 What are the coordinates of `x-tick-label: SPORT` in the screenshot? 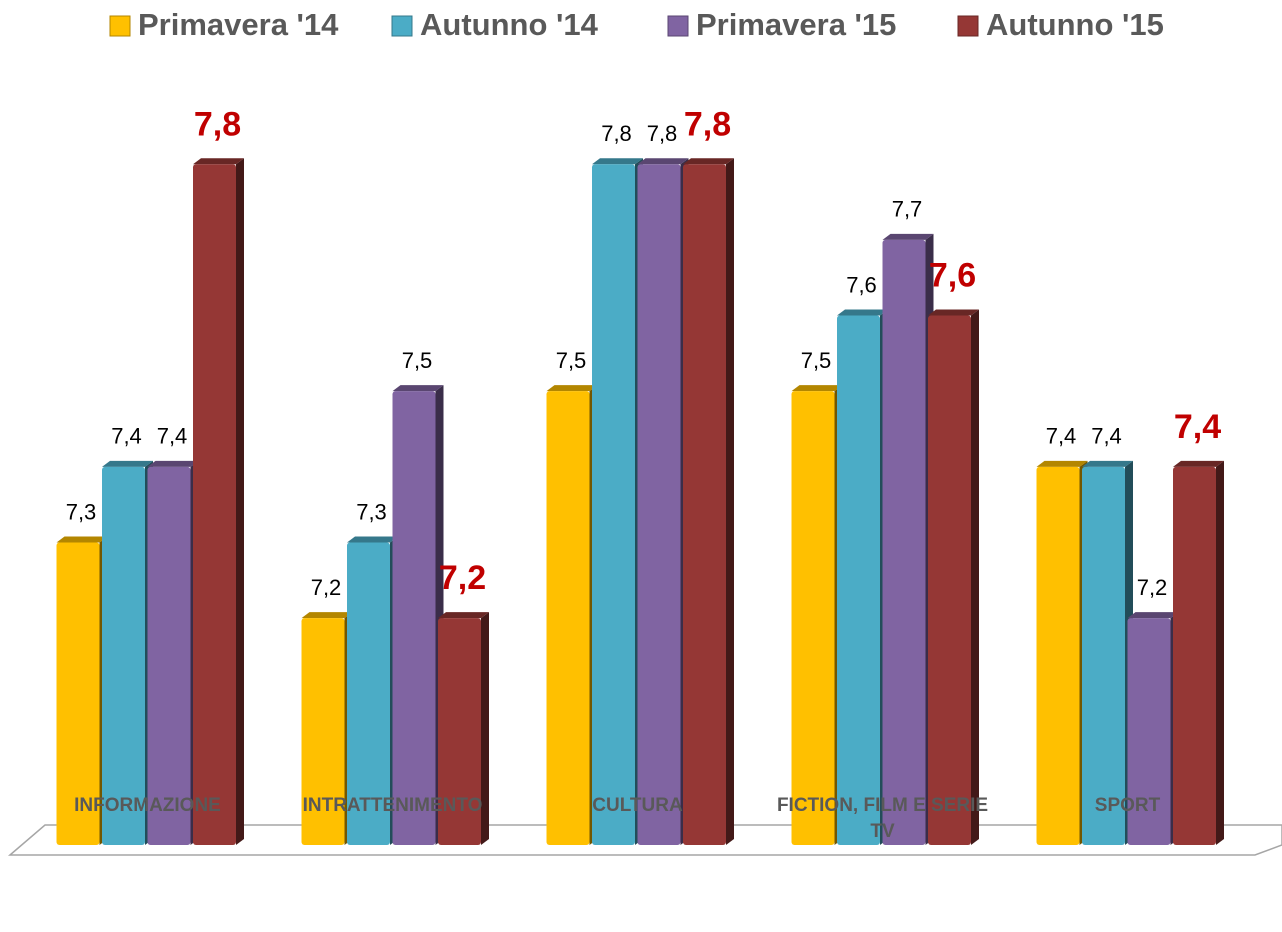 It's located at (1127, 805).